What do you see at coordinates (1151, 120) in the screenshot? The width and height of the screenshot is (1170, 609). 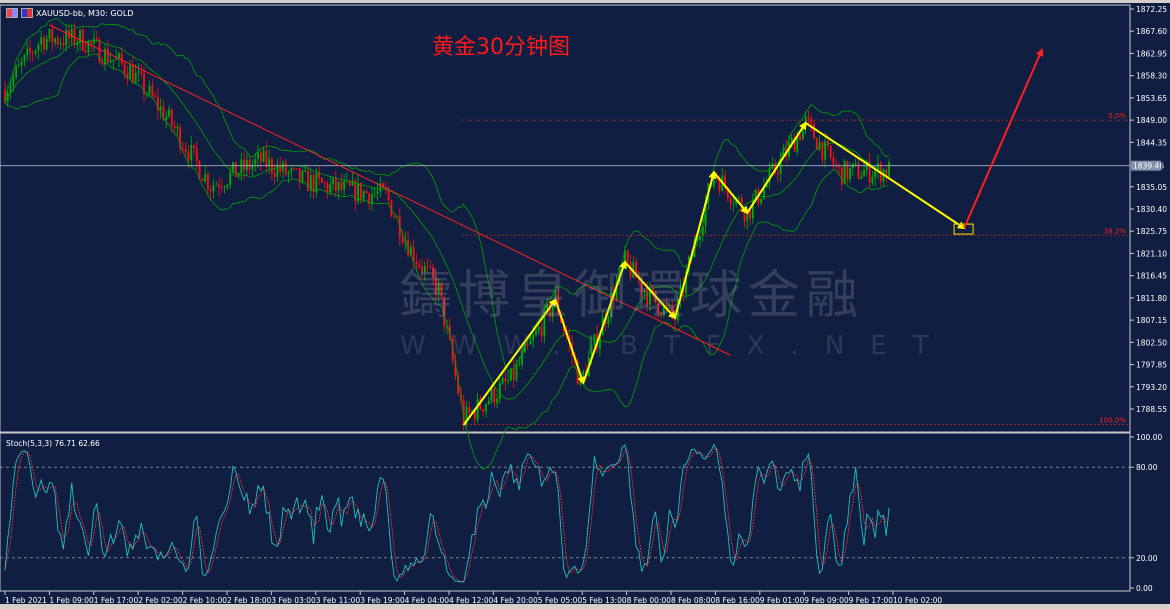 I see `y-tick-label: 1849.00` at bounding box center [1151, 120].